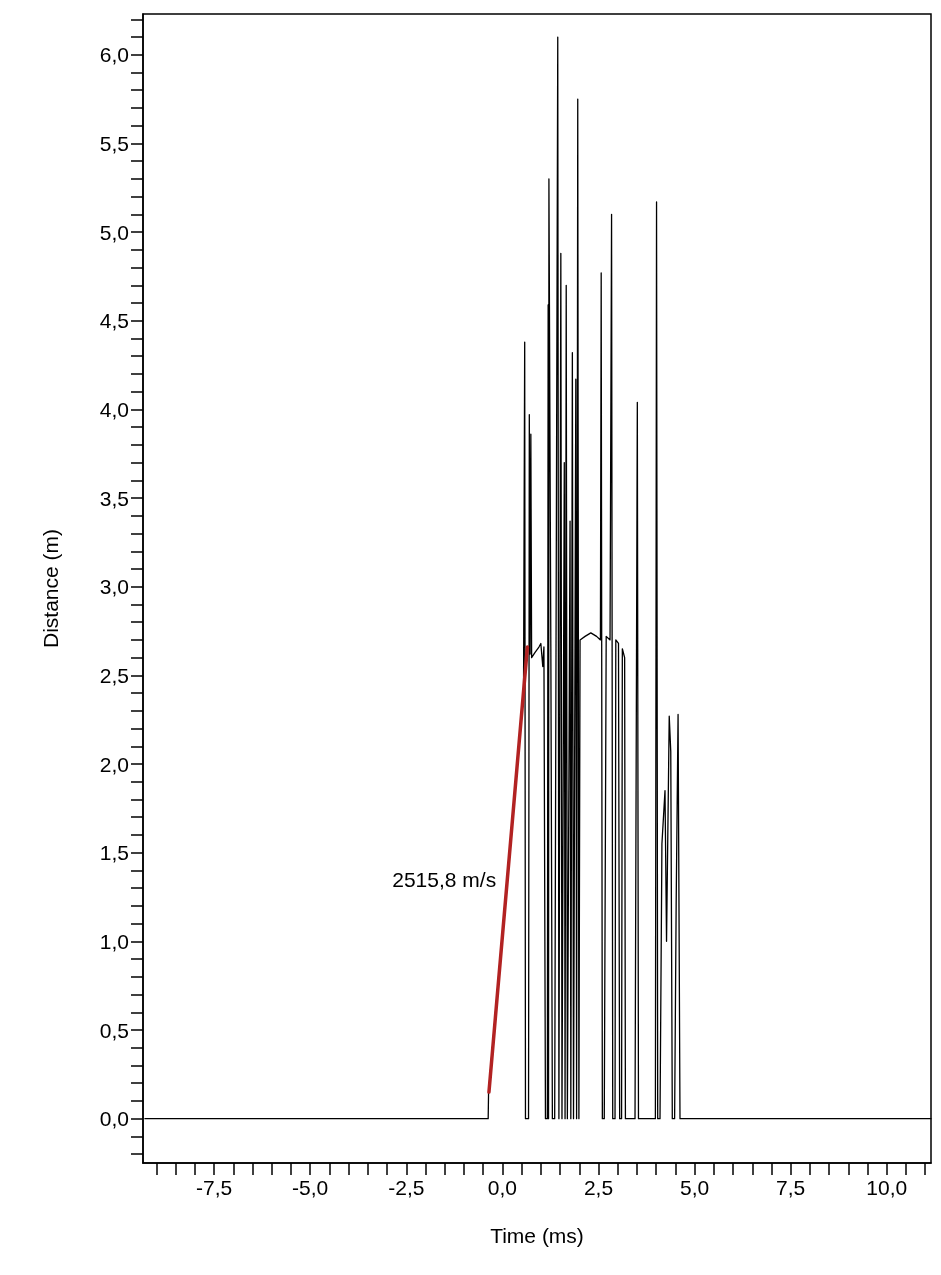 This screenshot has width=941, height=1275. What do you see at coordinates (310, 1187) in the screenshot?
I see `x-tick-label: -5,0` at bounding box center [310, 1187].